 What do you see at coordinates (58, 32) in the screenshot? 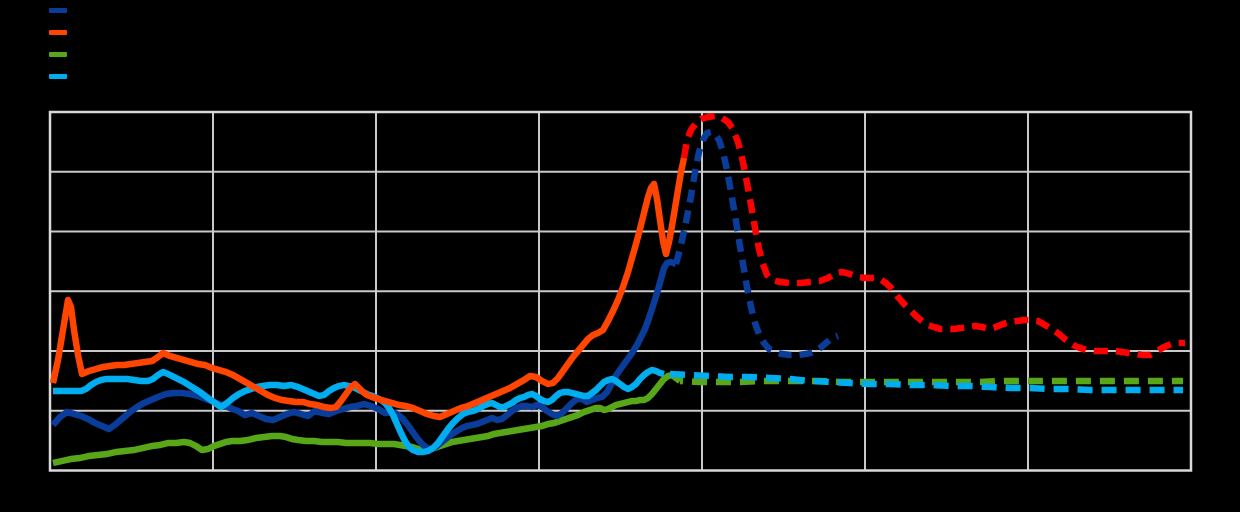
I see `legend-swatch-orange-red` at bounding box center [58, 32].